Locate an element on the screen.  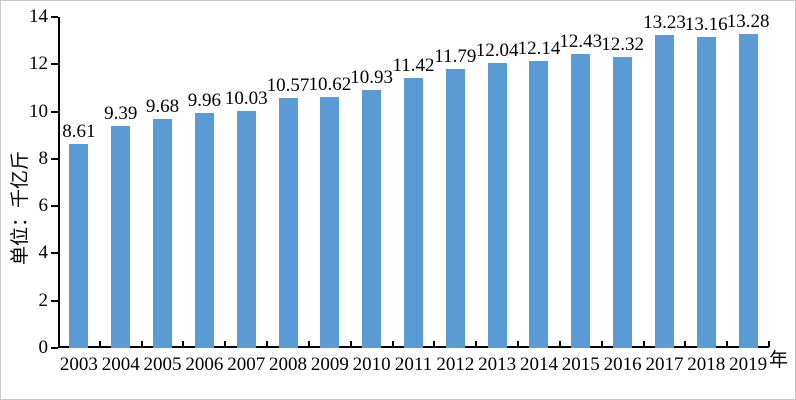
y-tick-label: 0 is located at coordinates (43, 347).